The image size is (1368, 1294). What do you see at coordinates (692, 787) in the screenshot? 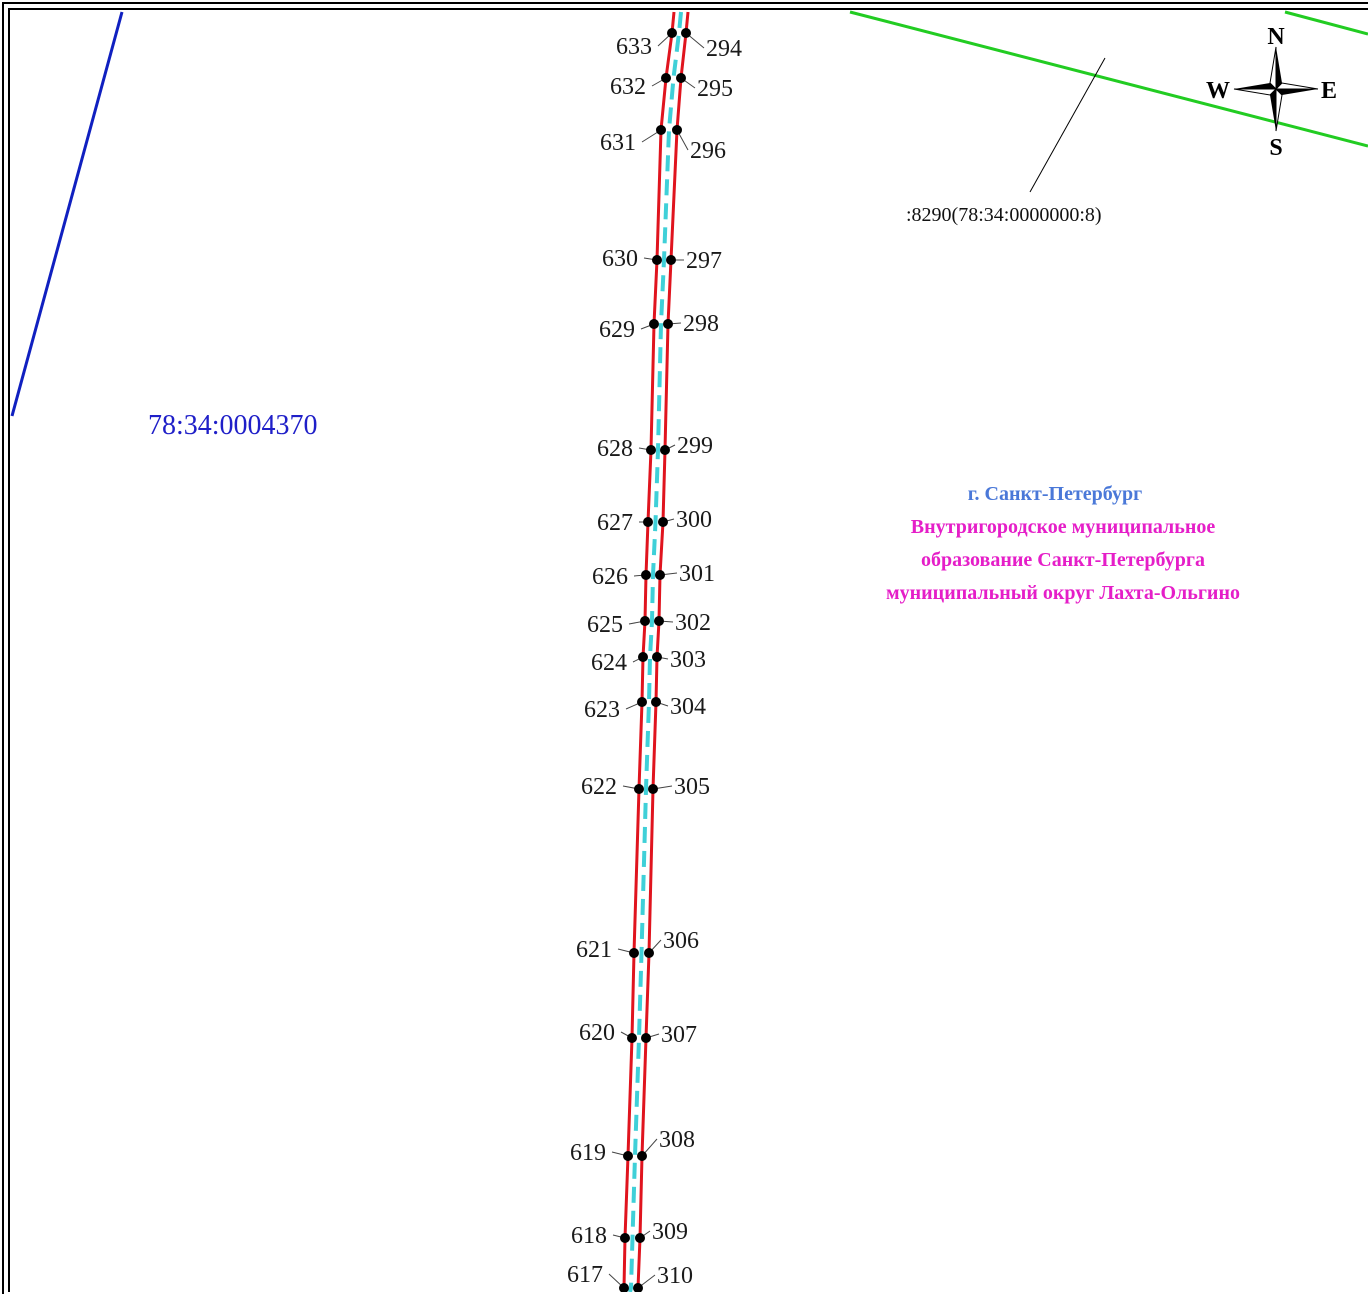
I see `point-label-right: 305` at bounding box center [692, 787].